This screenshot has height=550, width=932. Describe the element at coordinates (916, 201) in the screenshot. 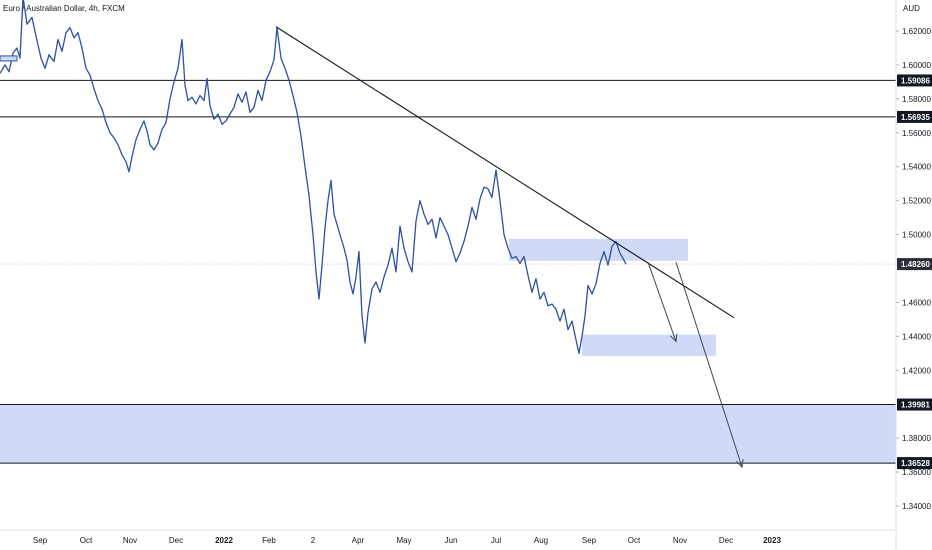

I see `y-tick-label-5: 1.52000` at that location.